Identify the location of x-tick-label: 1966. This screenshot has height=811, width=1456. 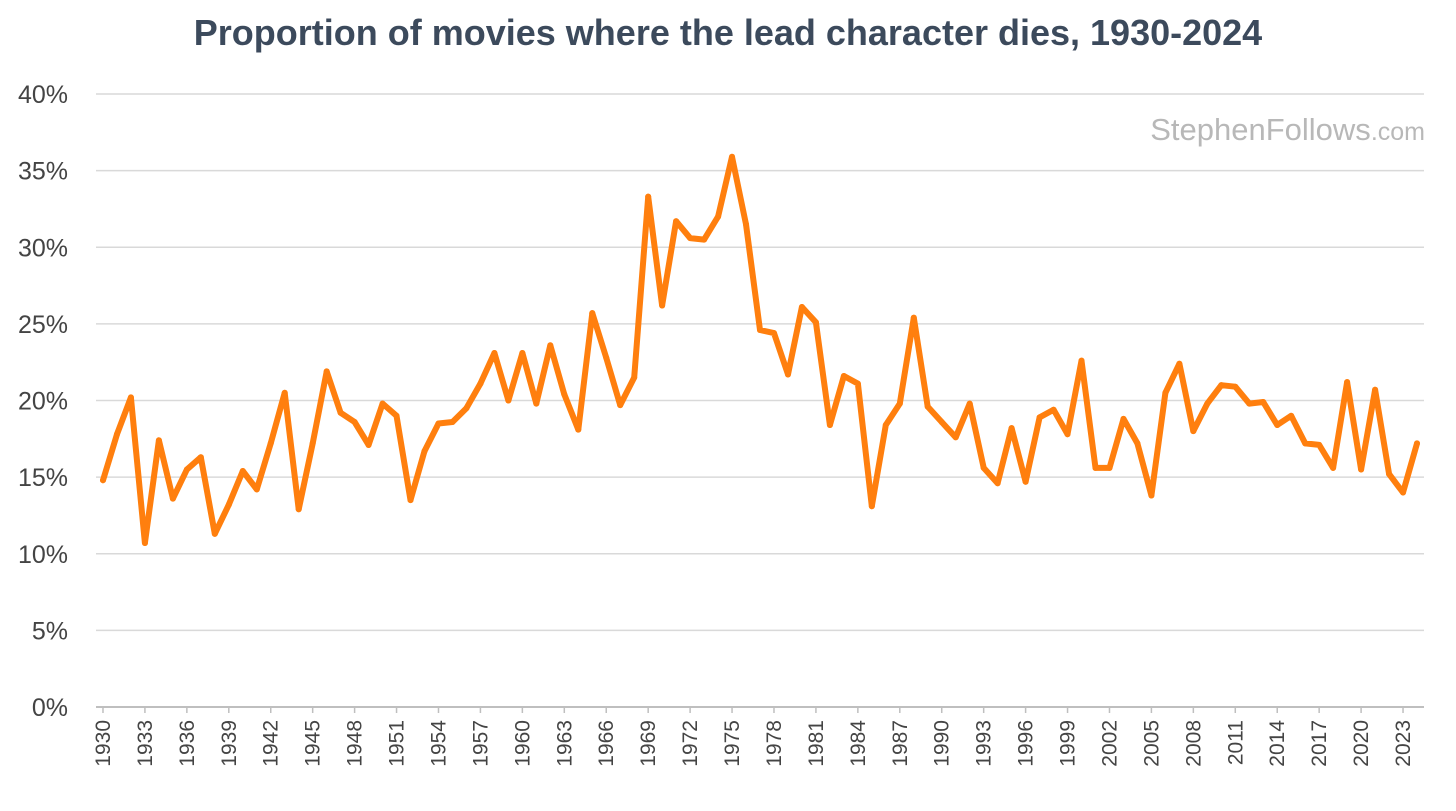
(606, 743).